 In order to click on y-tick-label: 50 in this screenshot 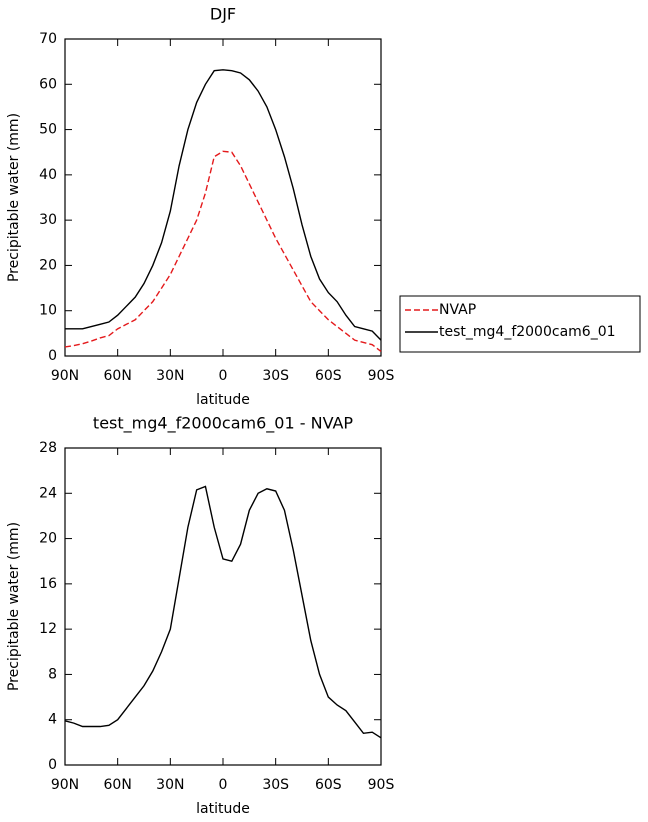, I will do `click(48, 130)`.